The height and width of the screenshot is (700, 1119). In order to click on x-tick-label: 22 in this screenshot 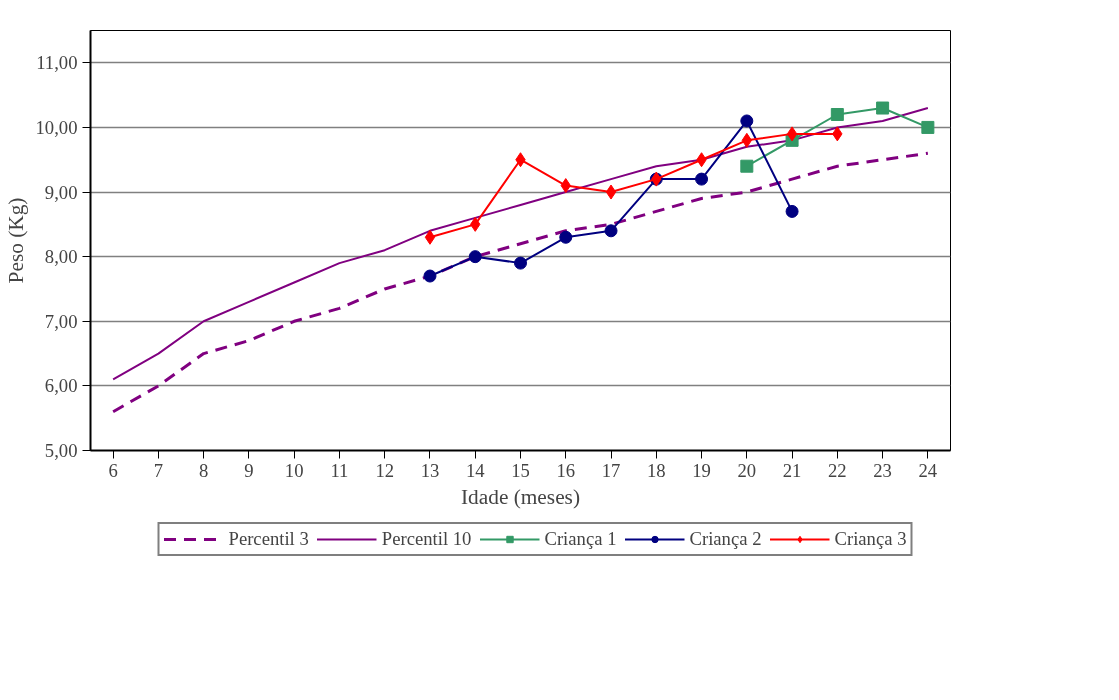, I will do `click(837, 470)`.